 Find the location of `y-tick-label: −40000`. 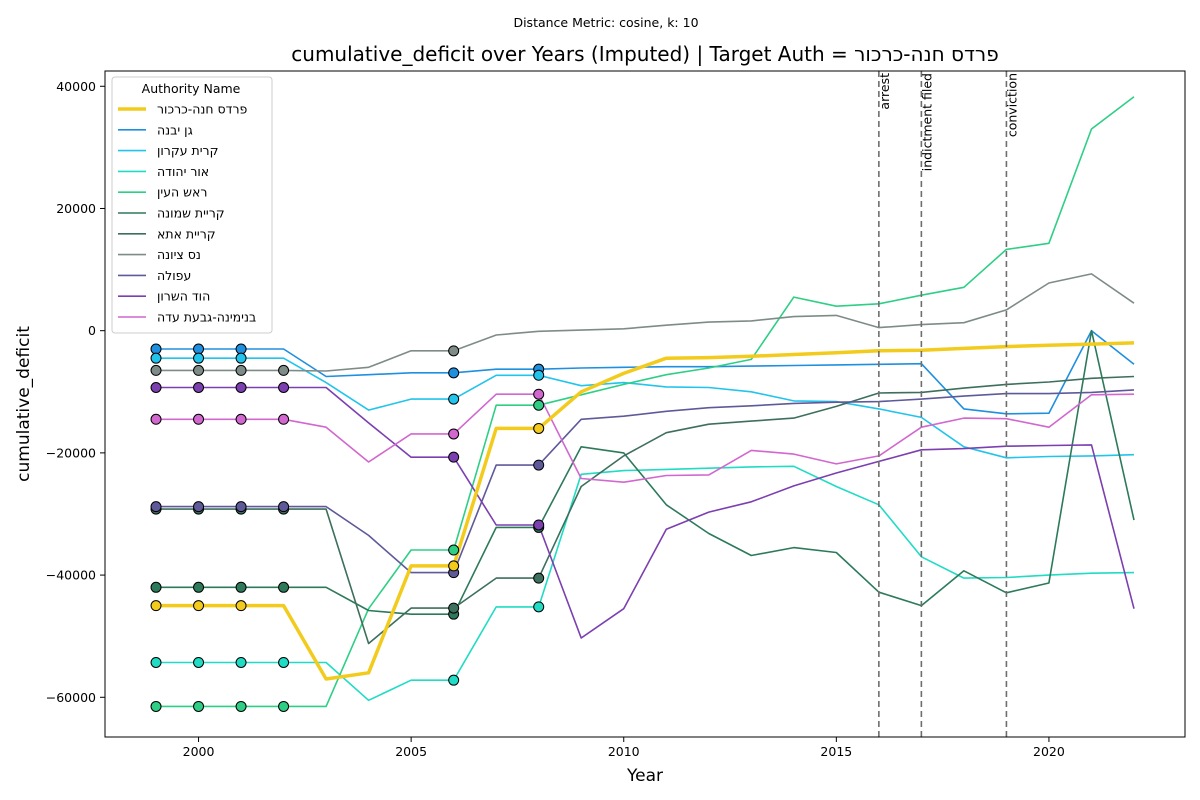

y-tick-label: −40000 is located at coordinates (71, 575).